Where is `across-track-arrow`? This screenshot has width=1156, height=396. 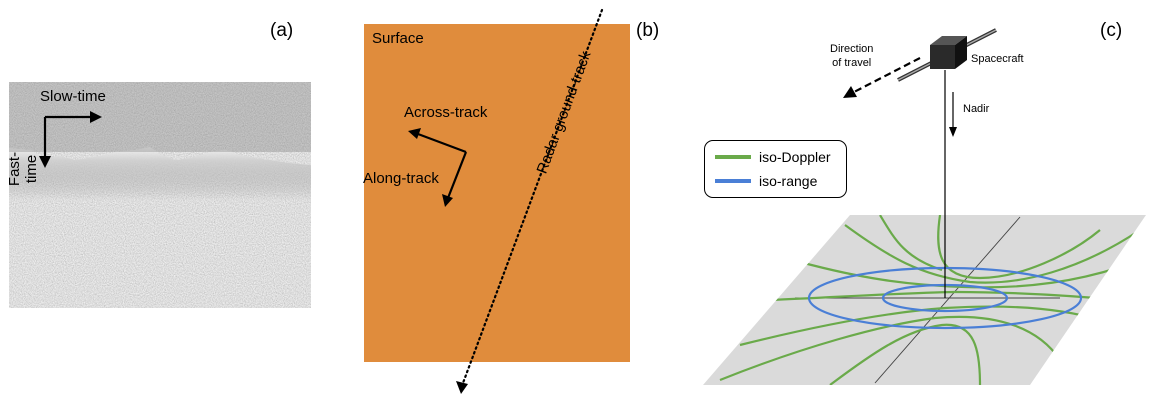 across-track-arrow is located at coordinates (442, 143).